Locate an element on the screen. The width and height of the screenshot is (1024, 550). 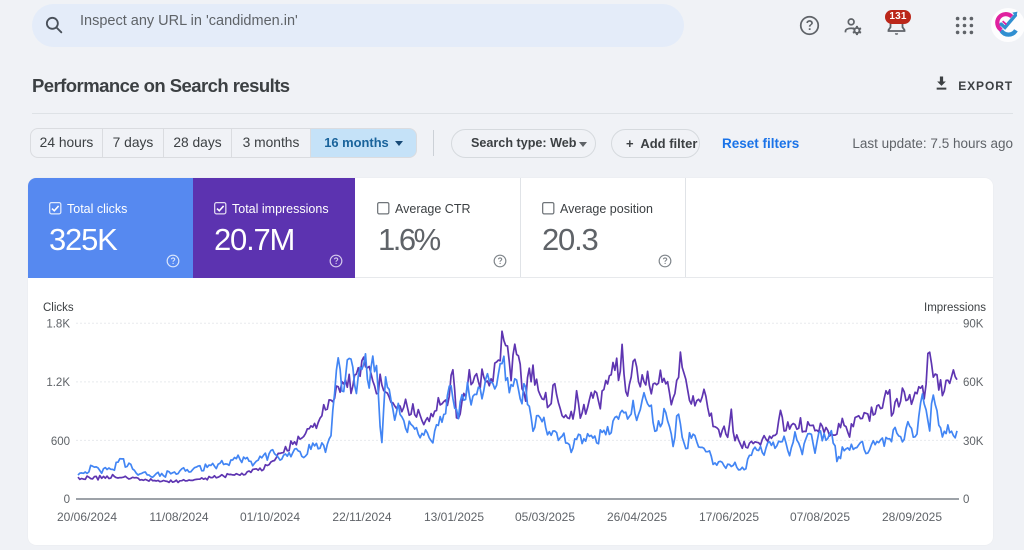
svg-text: 600 is located at coordinates (60, 442).